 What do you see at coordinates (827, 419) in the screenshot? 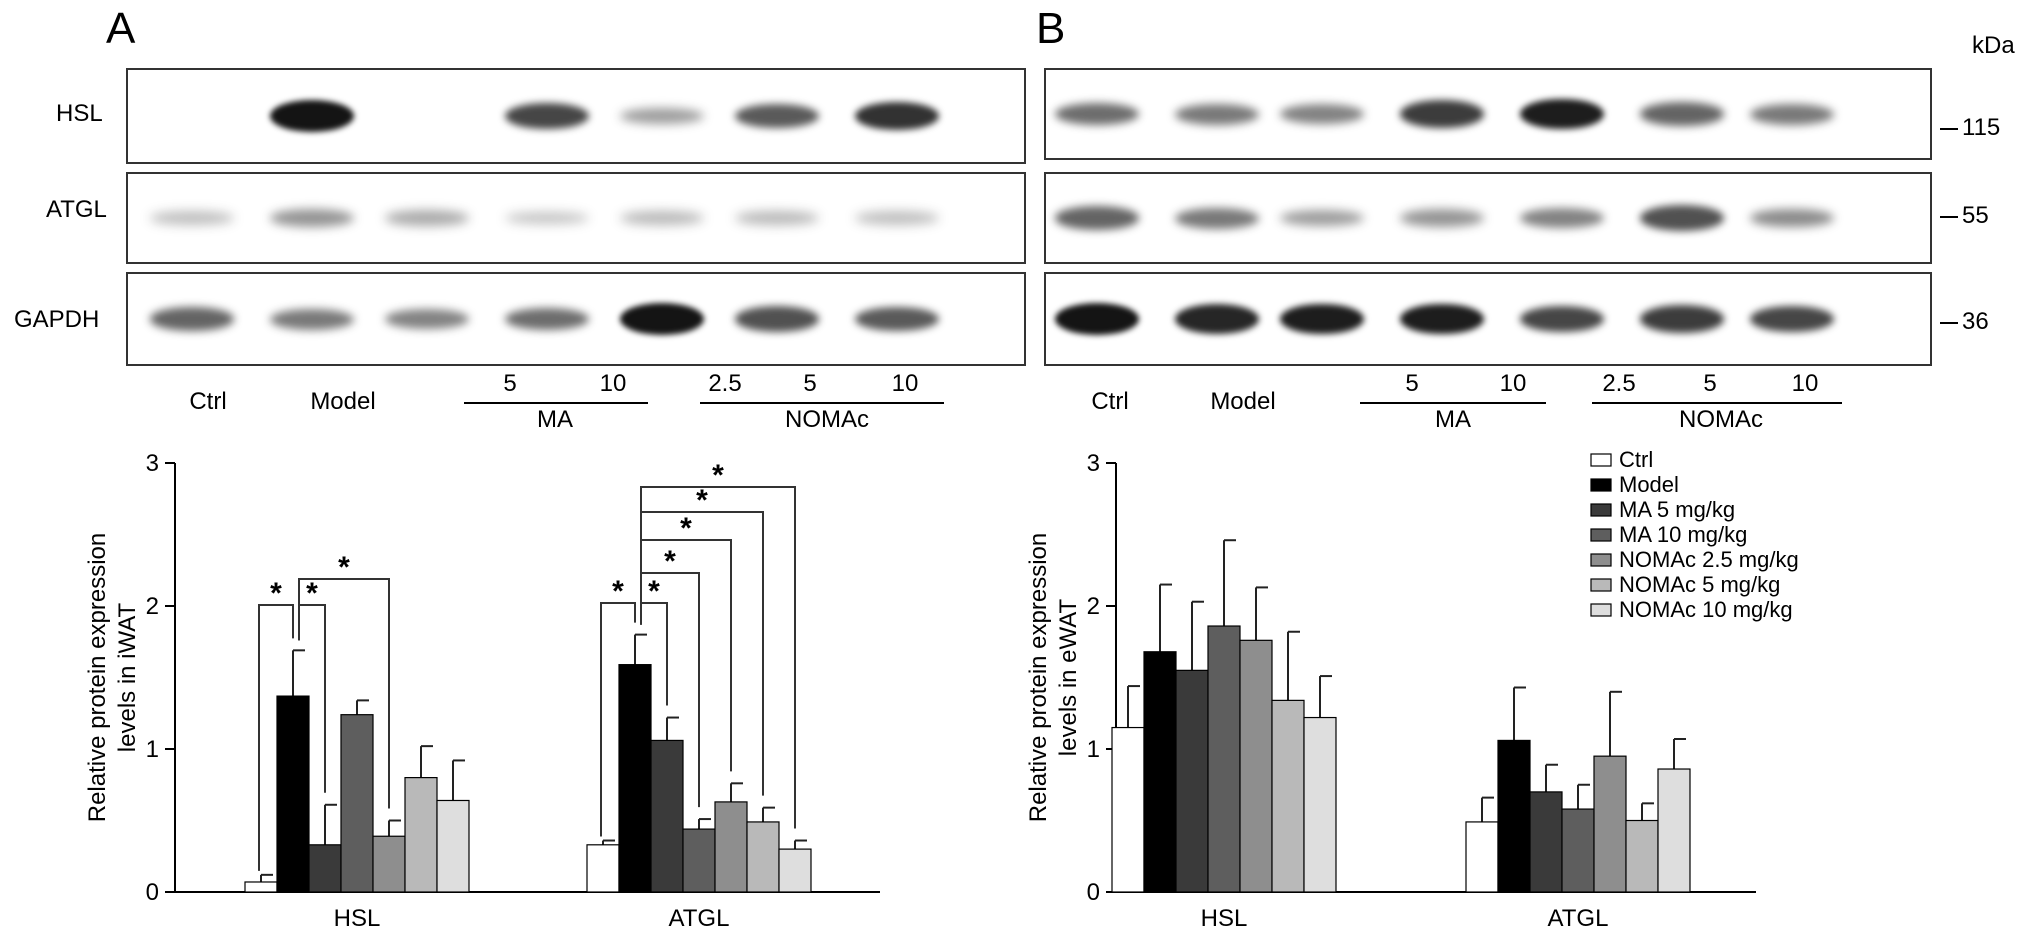
I see `blot-a-group-nomac: NOMAc` at bounding box center [827, 419].